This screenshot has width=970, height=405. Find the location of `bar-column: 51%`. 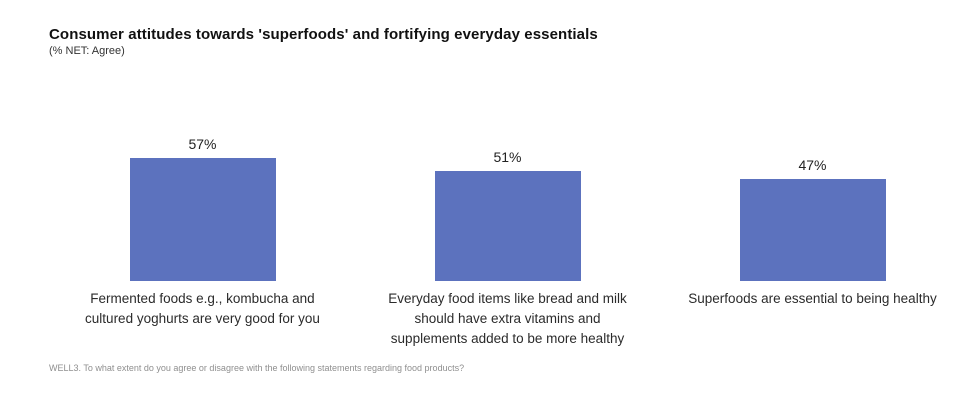

bar-column: 51% is located at coordinates (507, 190).